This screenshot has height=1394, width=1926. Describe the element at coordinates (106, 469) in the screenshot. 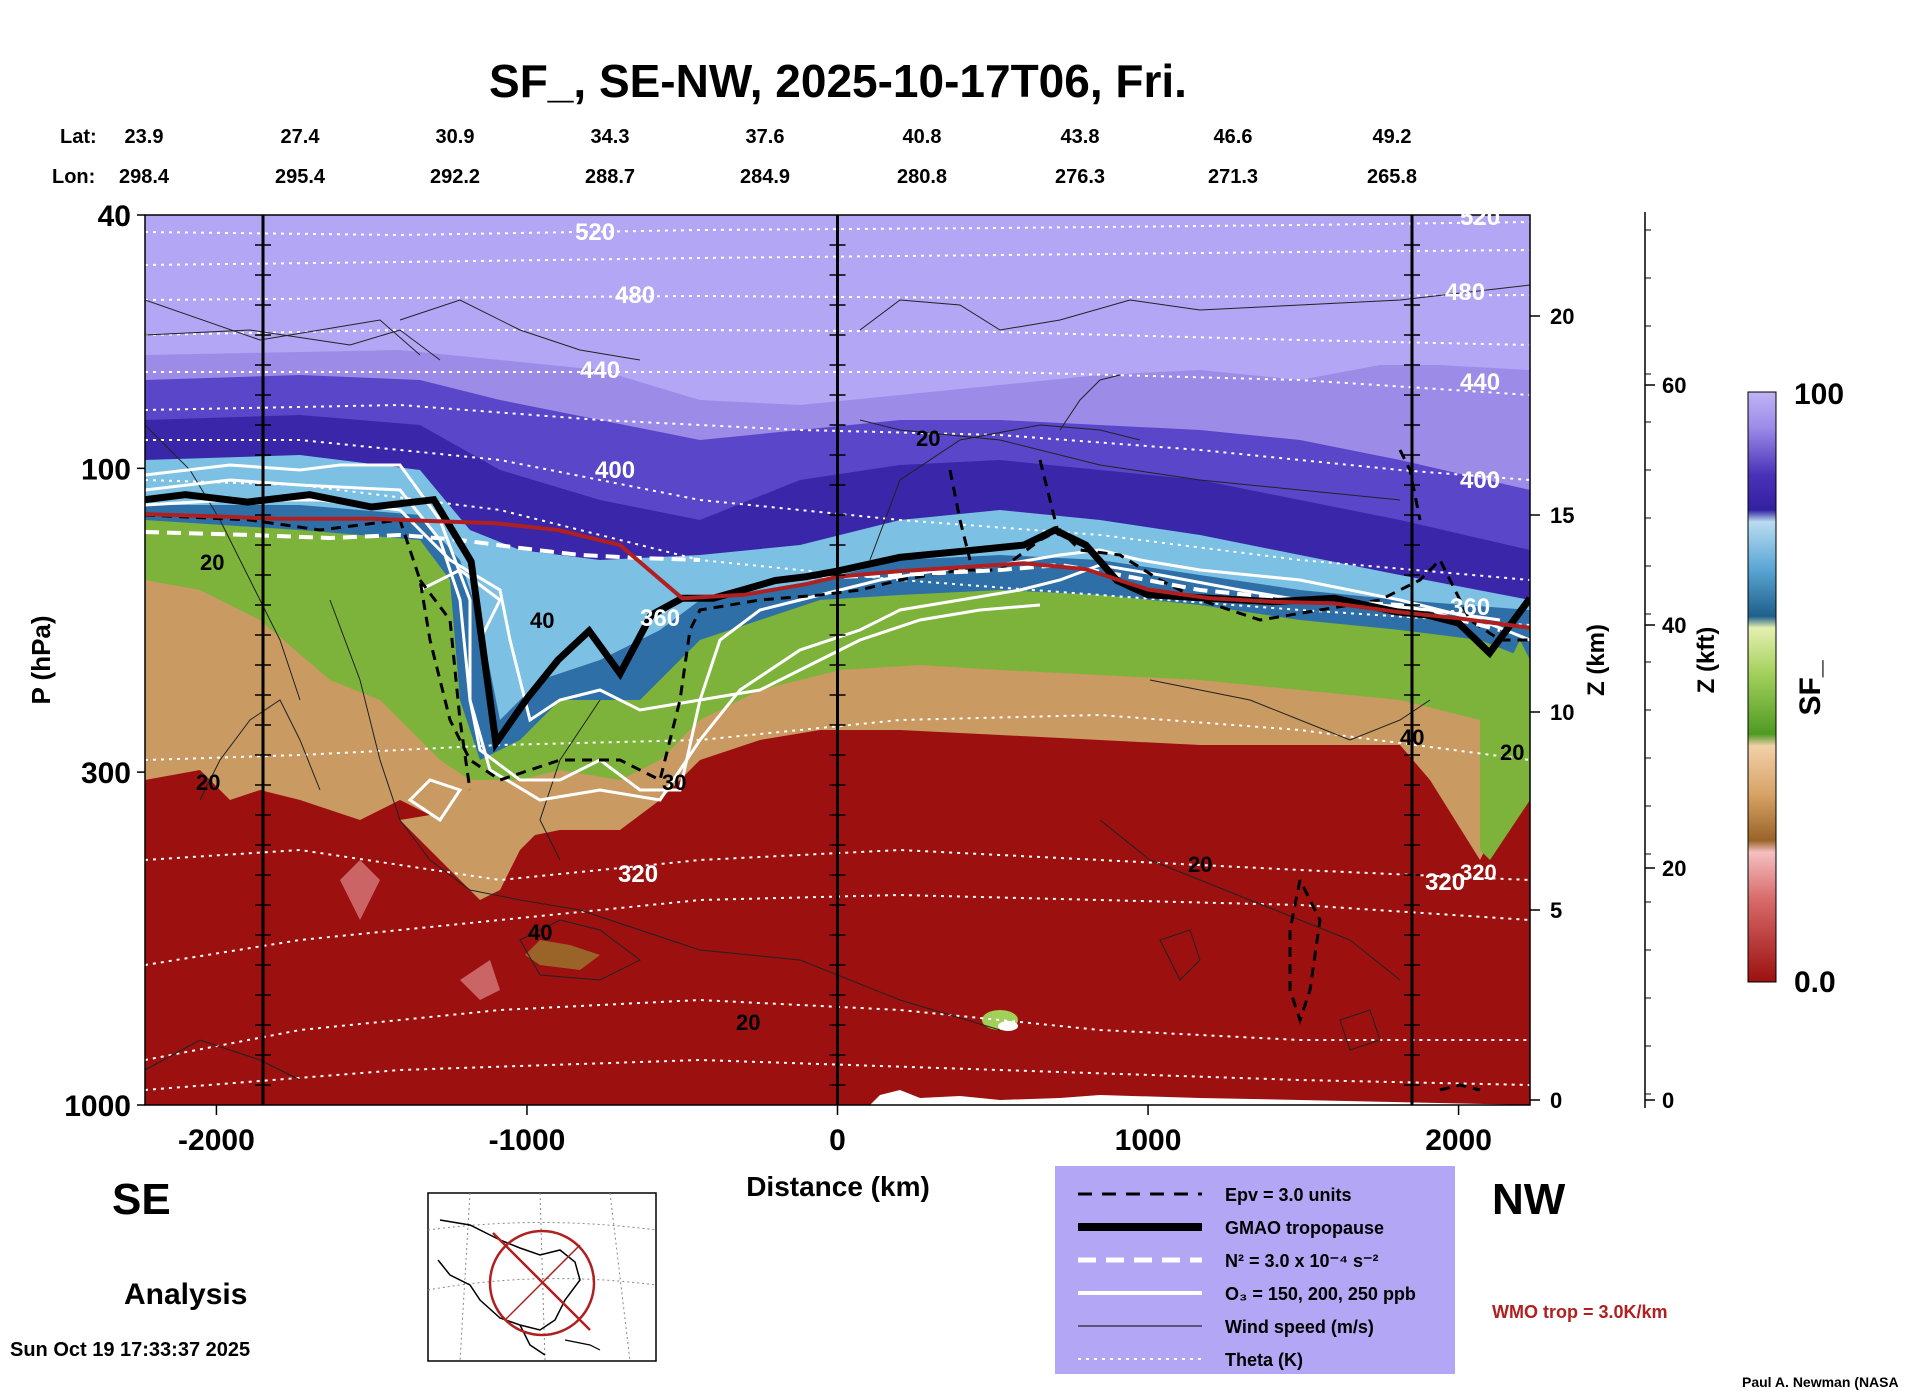

I see `y-tick-label: 100` at that location.